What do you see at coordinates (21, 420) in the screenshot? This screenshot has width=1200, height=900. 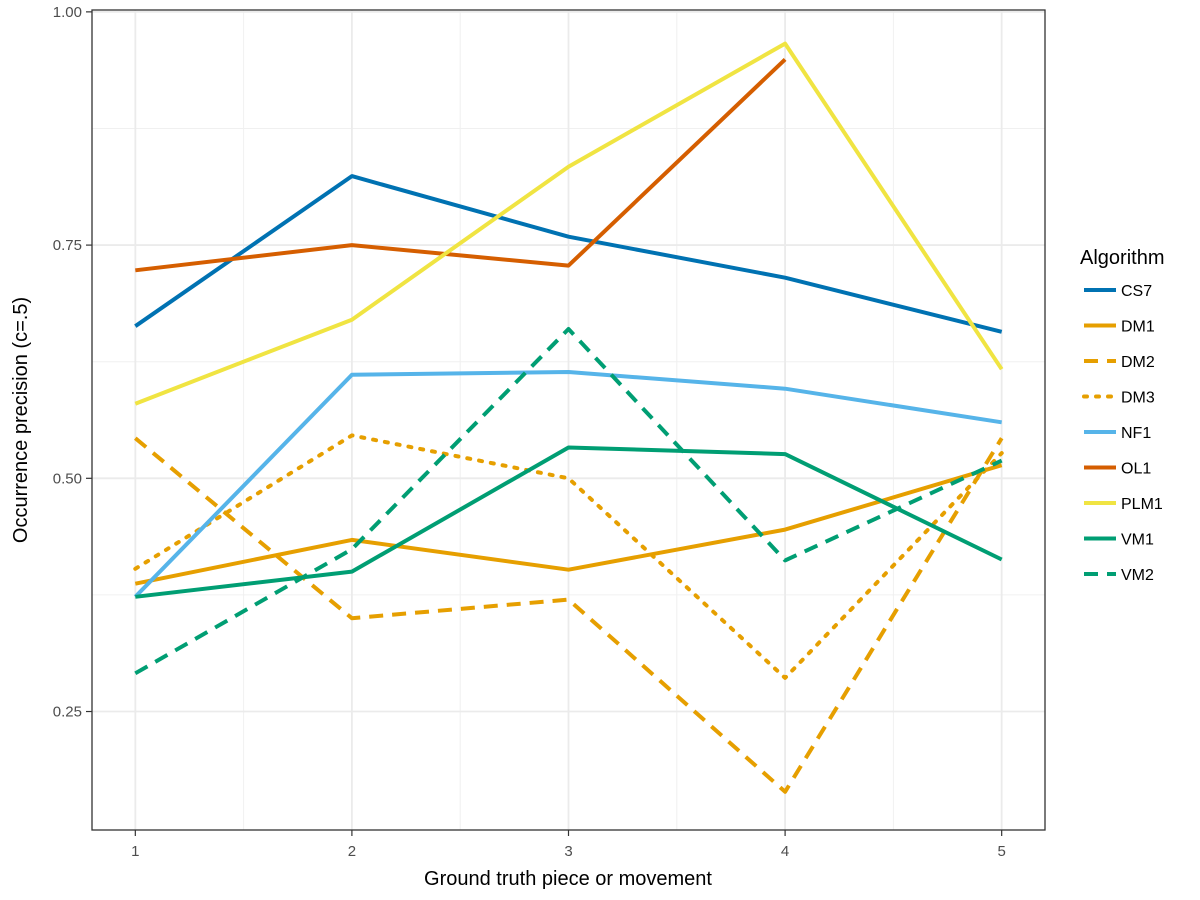 I see `y-axis-title: Occurrence precision (c=.5)` at bounding box center [21, 420].